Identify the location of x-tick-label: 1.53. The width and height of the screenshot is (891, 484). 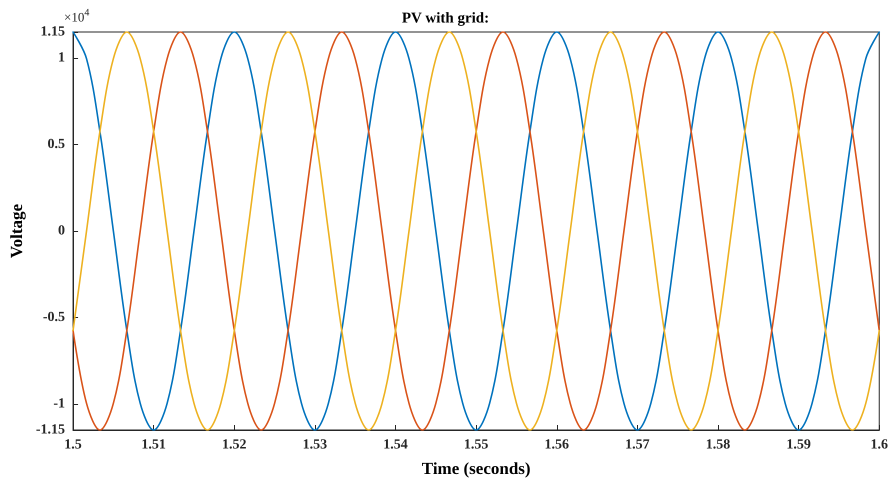
(315, 445).